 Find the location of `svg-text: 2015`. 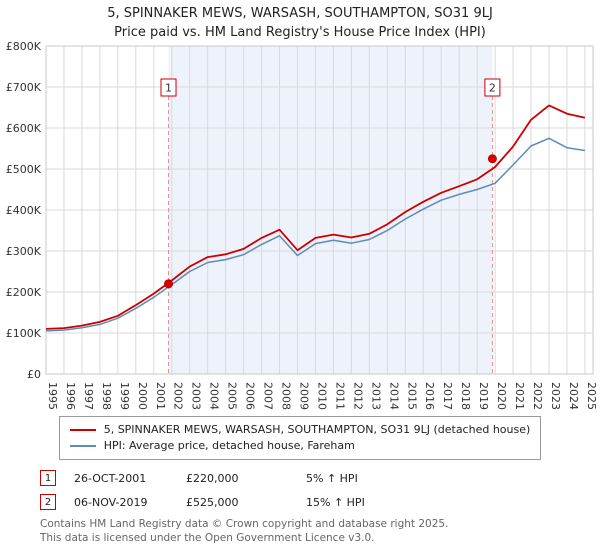

svg-text: 2015 is located at coordinates (411, 396).